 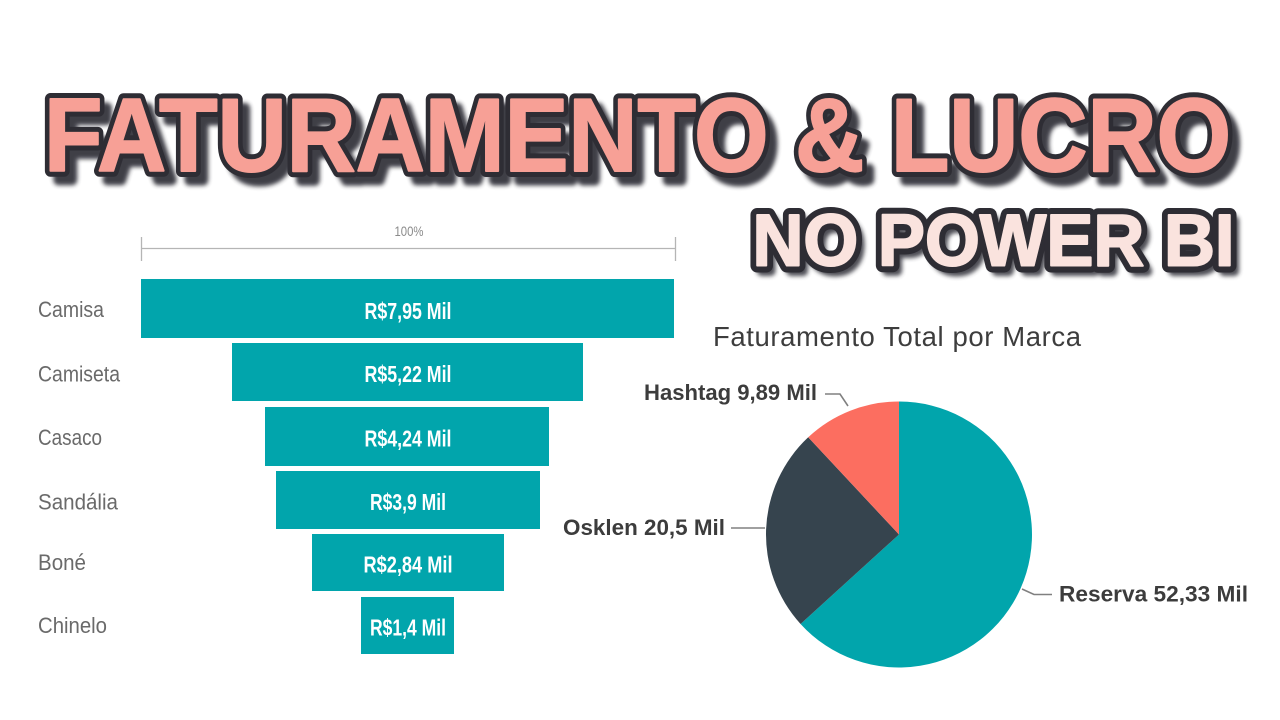 I want to click on svg-text: R$4,24 Mil, so click(x=408, y=439).